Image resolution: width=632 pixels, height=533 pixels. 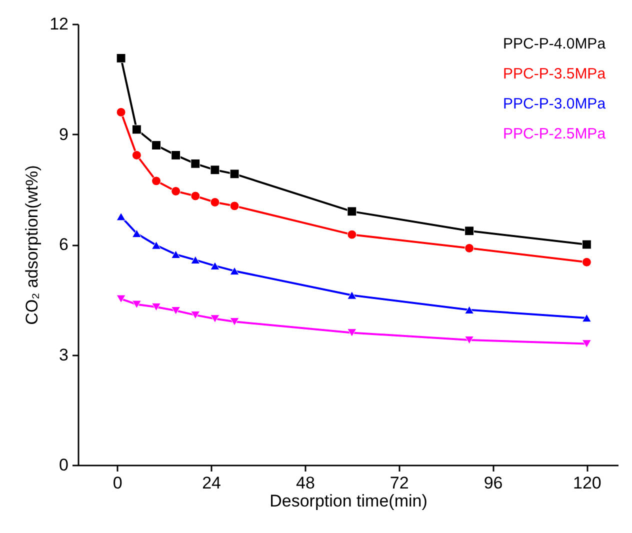 What do you see at coordinates (399, 483) in the screenshot?
I see `x-tick-label: 72` at bounding box center [399, 483].